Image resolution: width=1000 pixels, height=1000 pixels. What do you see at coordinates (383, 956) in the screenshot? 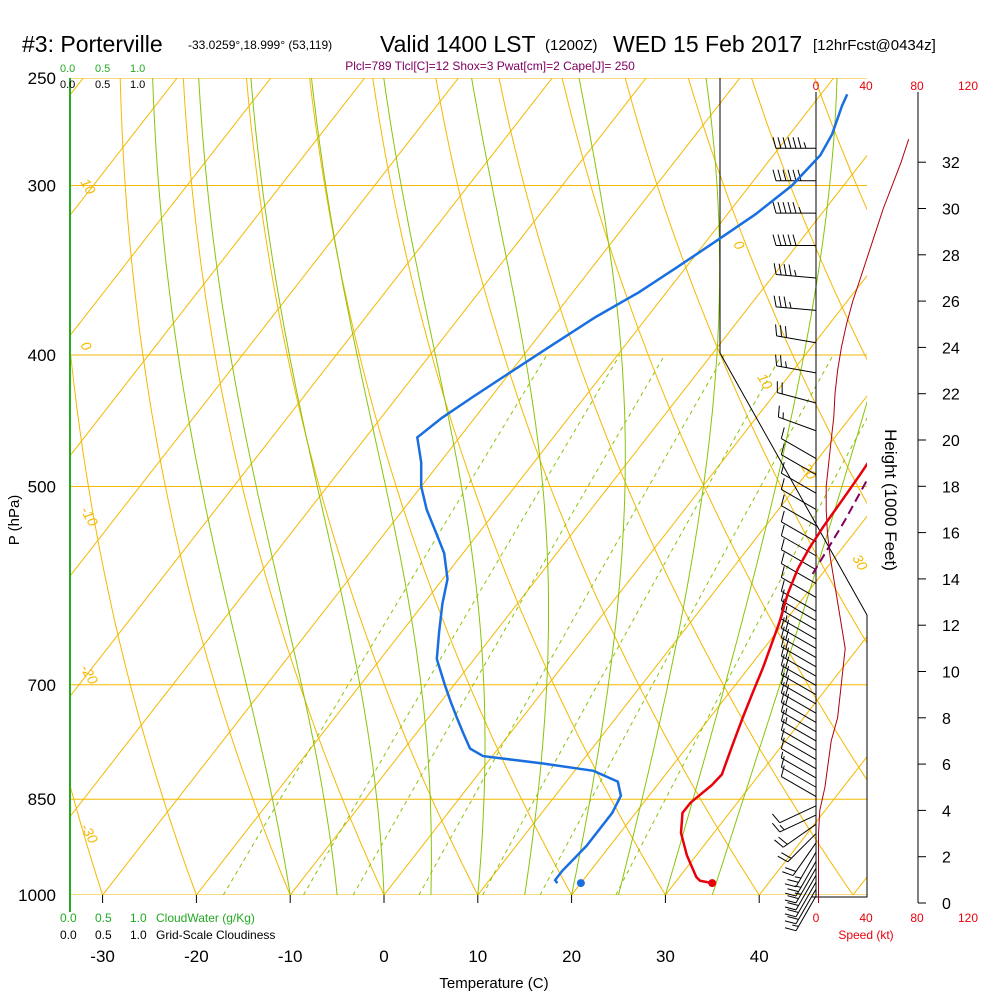
I see `temperature-tick-label: 0` at bounding box center [383, 956].